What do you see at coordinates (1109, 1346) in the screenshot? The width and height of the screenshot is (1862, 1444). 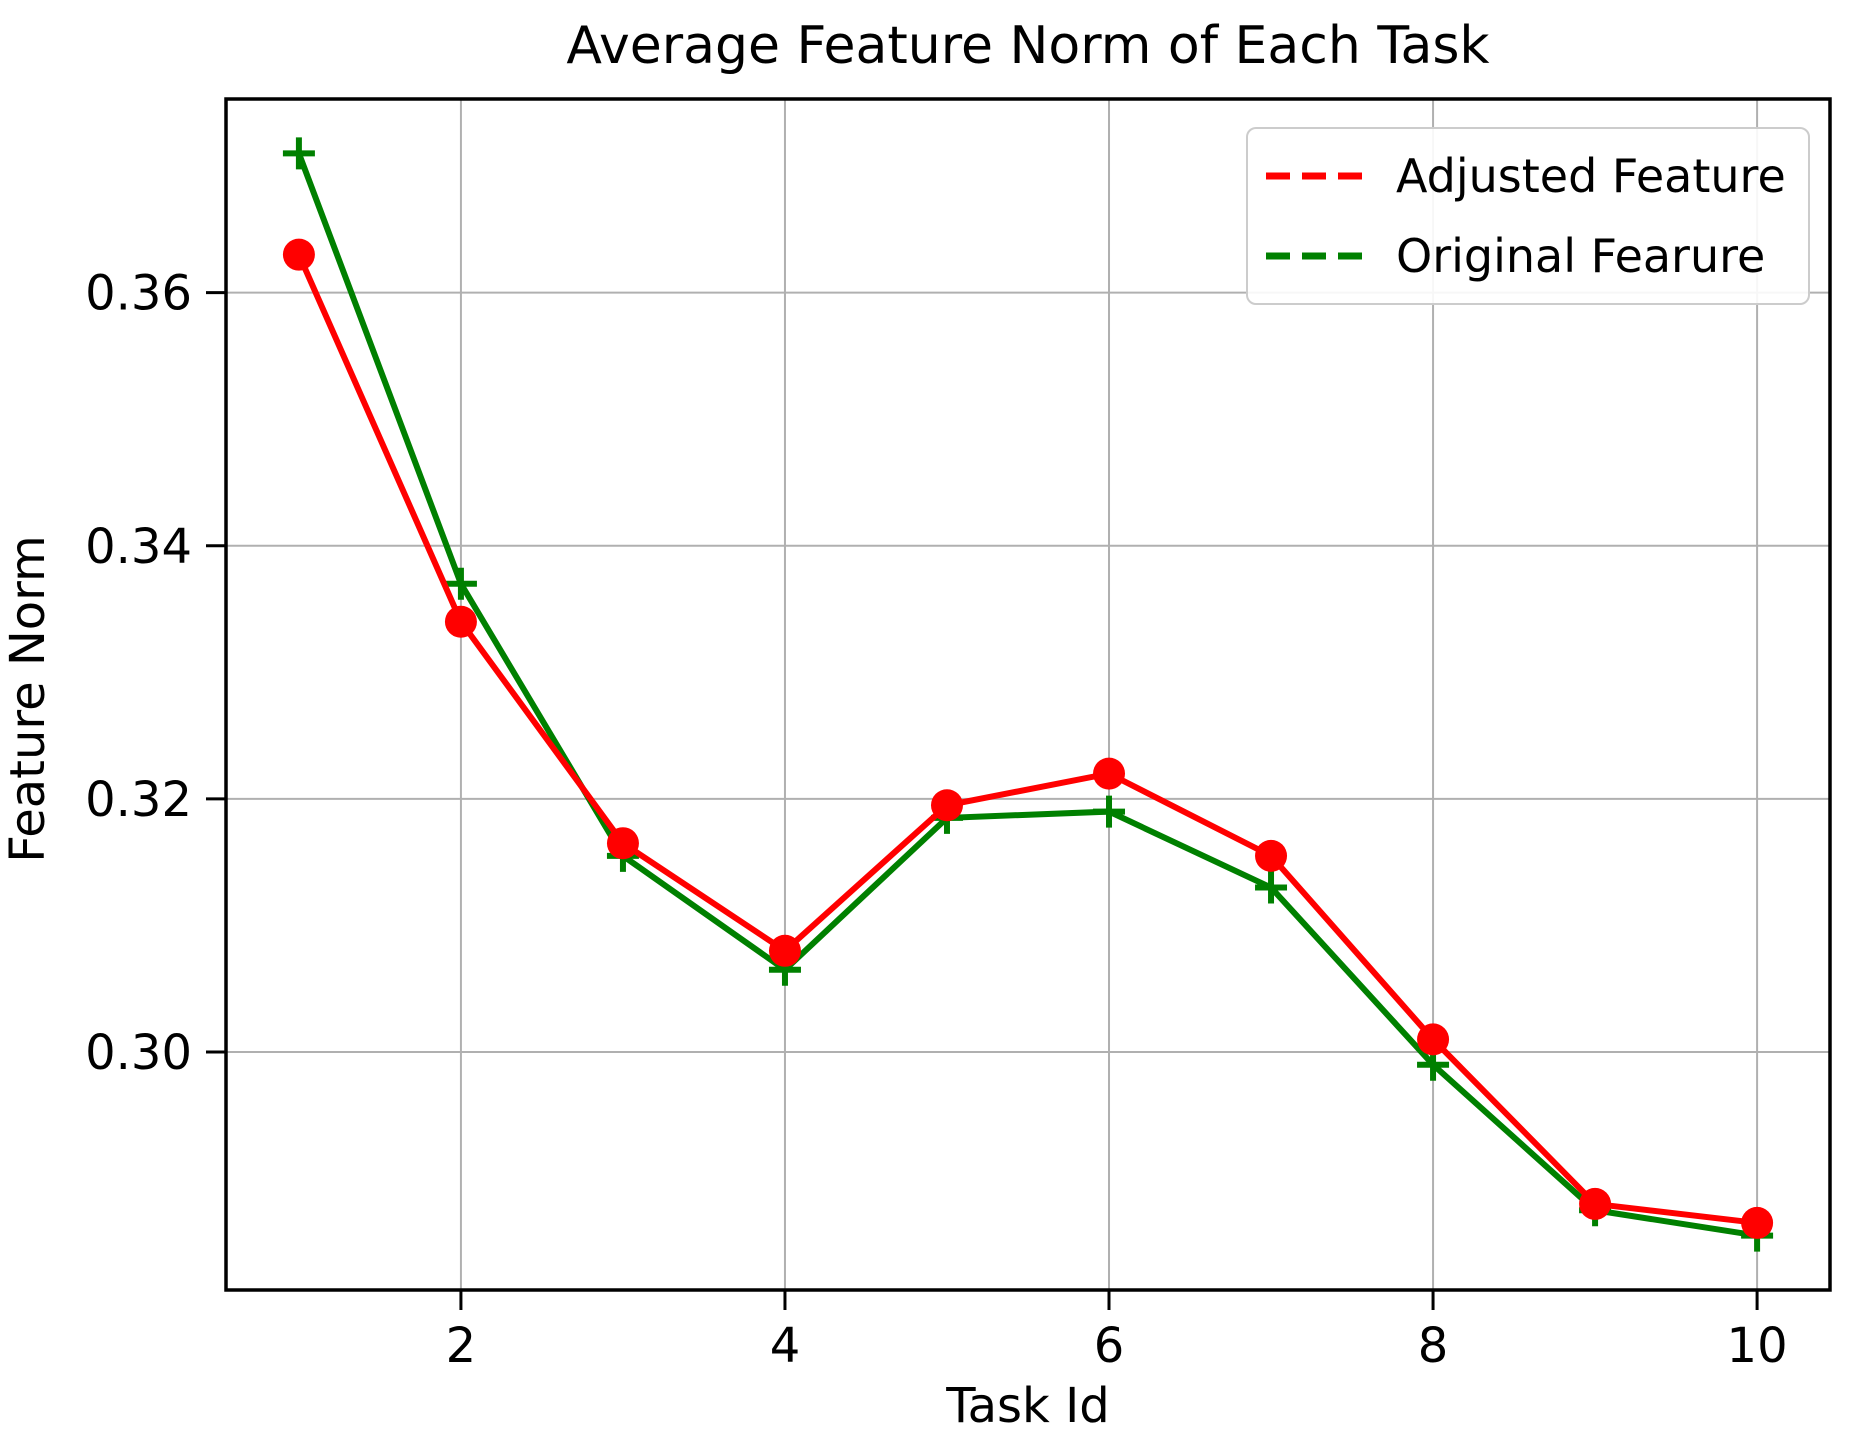 I see `x-tick-label: 6` at bounding box center [1109, 1346].